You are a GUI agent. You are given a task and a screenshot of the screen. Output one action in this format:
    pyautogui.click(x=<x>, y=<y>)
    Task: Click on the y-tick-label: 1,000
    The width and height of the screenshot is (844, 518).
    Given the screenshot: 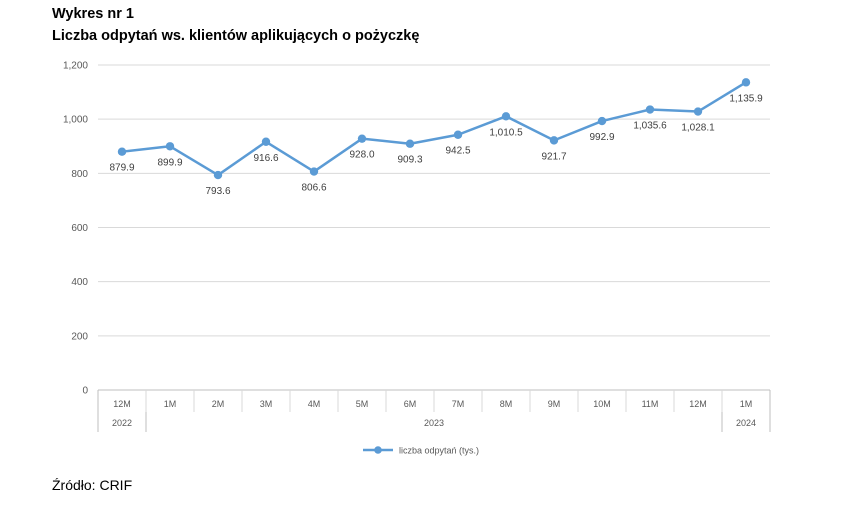 What is the action you would take?
    pyautogui.click(x=75, y=120)
    